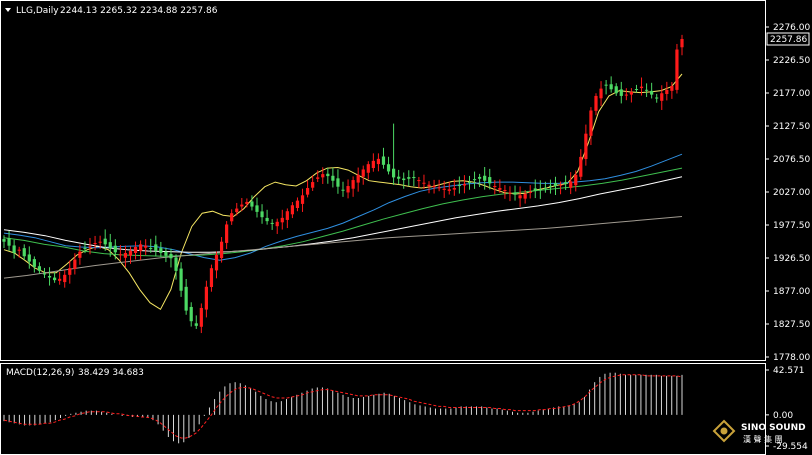 The height and width of the screenshot is (455, 812). What do you see at coordinates (40, 373) in the screenshot?
I see `macd-label: MACD(12,26,9)` at bounding box center [40, 373].